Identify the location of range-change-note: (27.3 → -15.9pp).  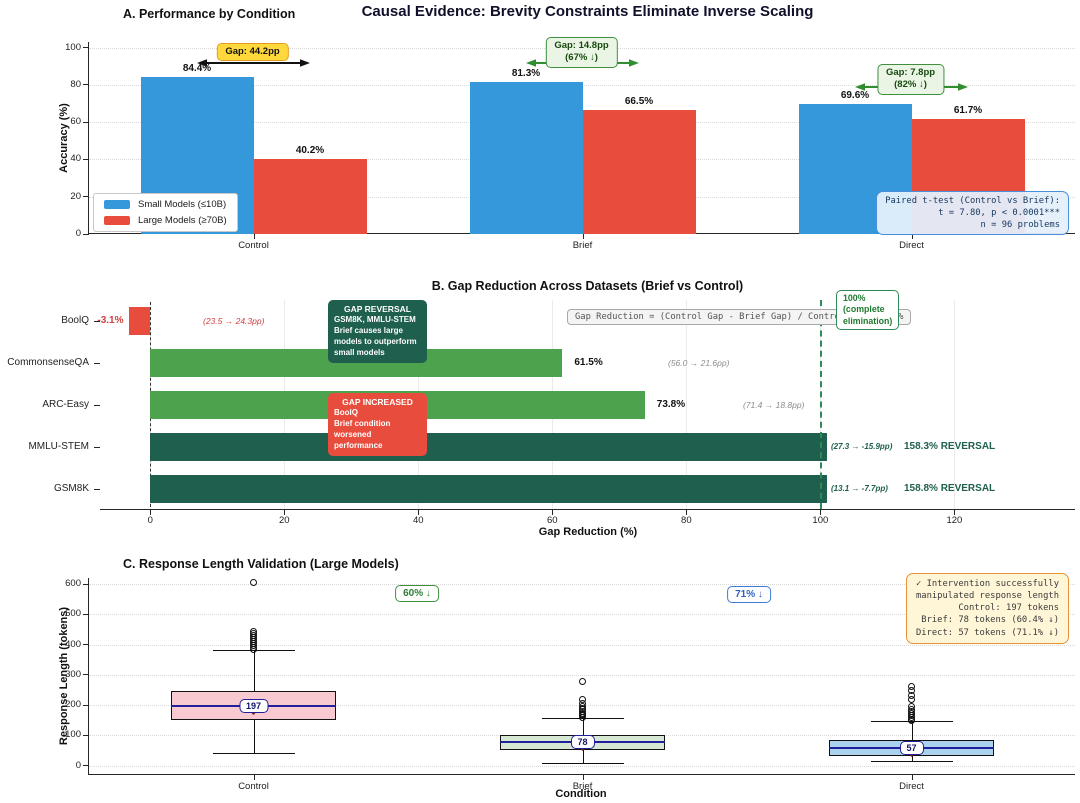
(862, 446).